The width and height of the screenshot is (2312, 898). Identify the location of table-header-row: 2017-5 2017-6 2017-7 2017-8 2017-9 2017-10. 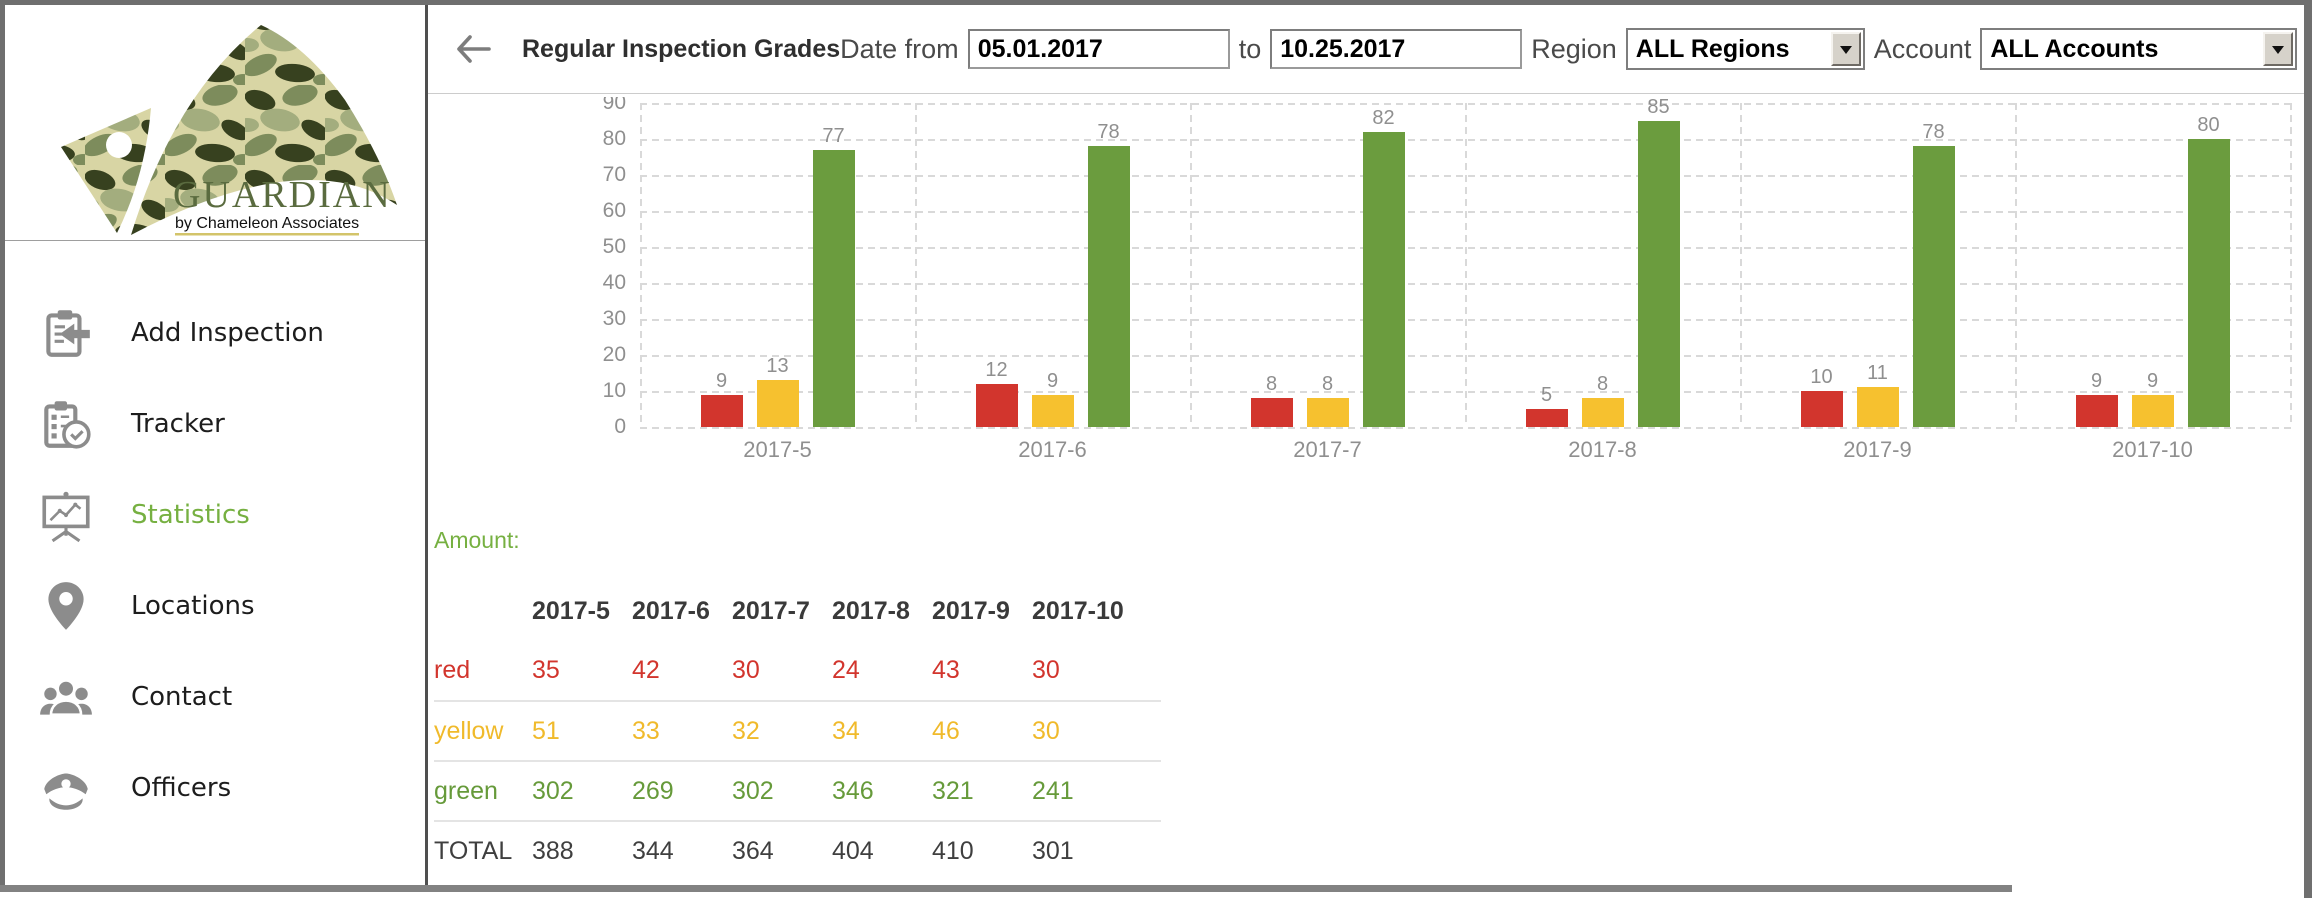
(797, 611).